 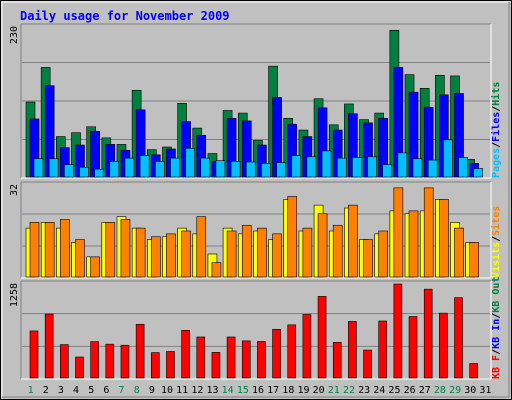 What do you see at coordinates (14, 35) in the screenshot?
I see `y-max-label: 230` at bounding box center [14, 35].